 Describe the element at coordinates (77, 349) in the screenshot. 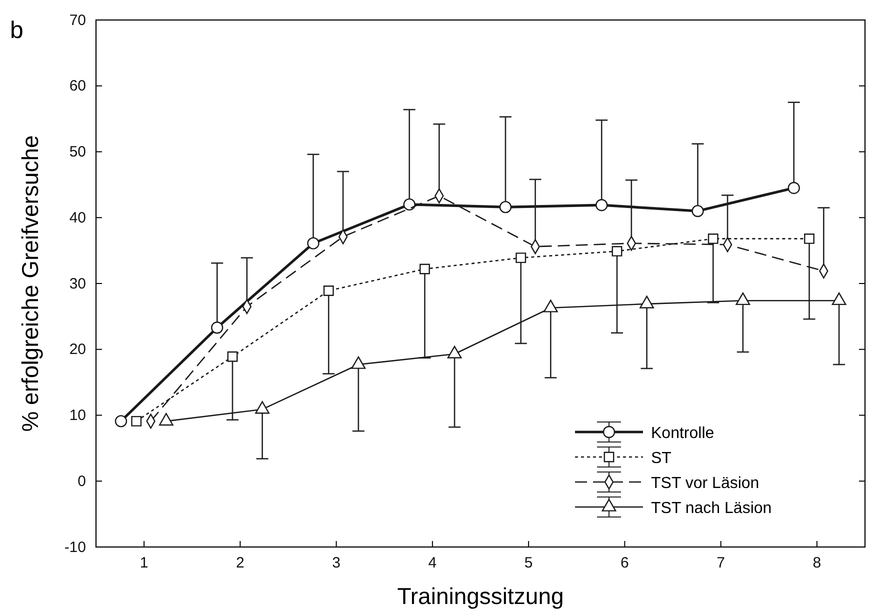

I see `y-tick-label: 20` at that location.